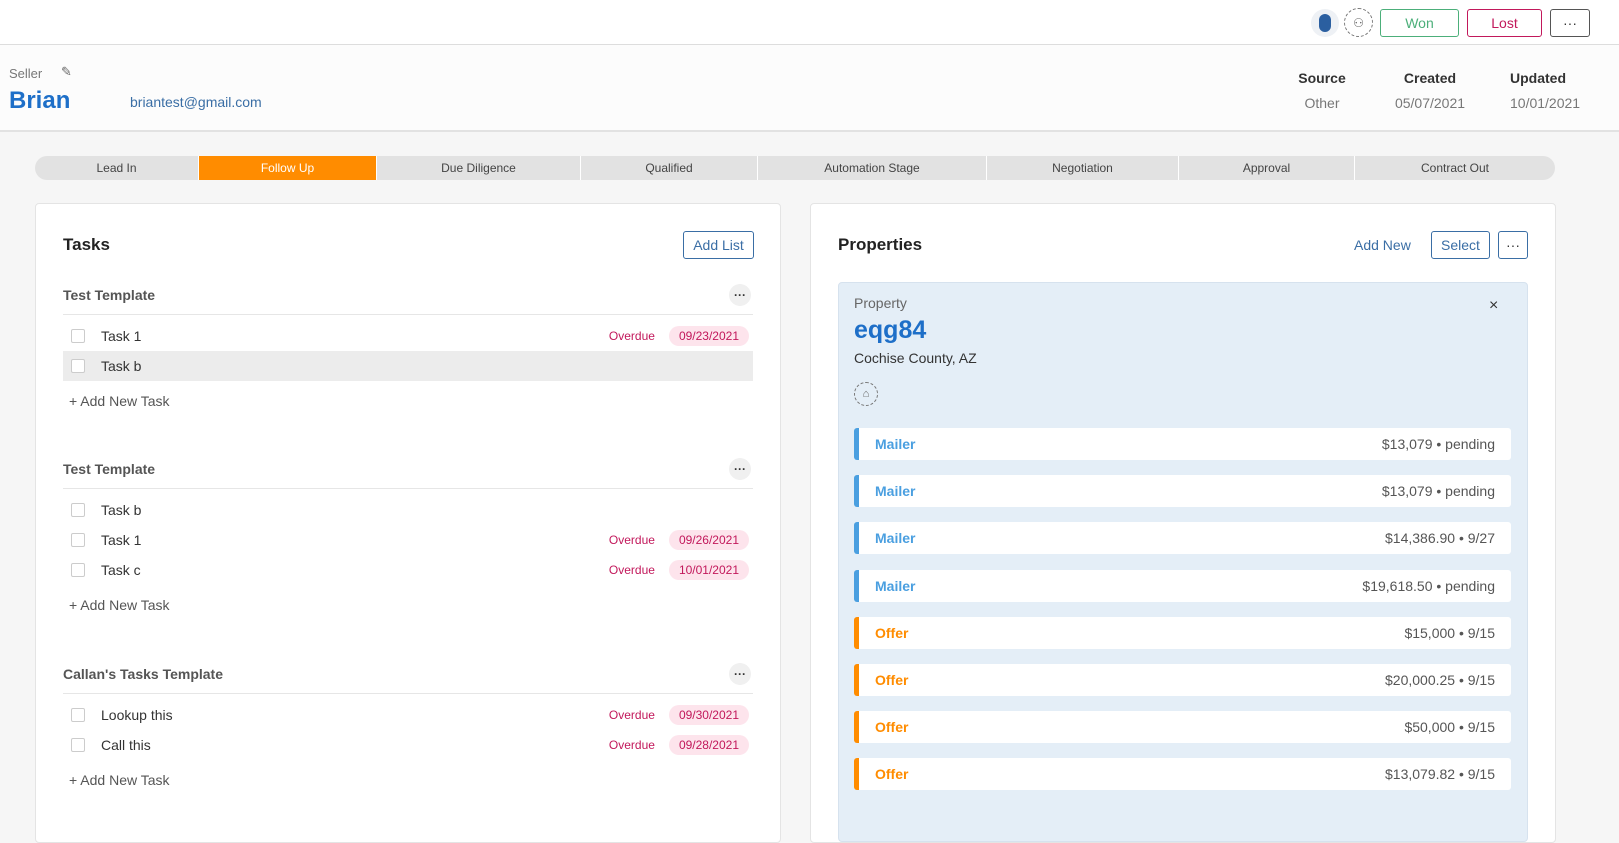  I want to click on task-name: Task b, so click(121, 366).